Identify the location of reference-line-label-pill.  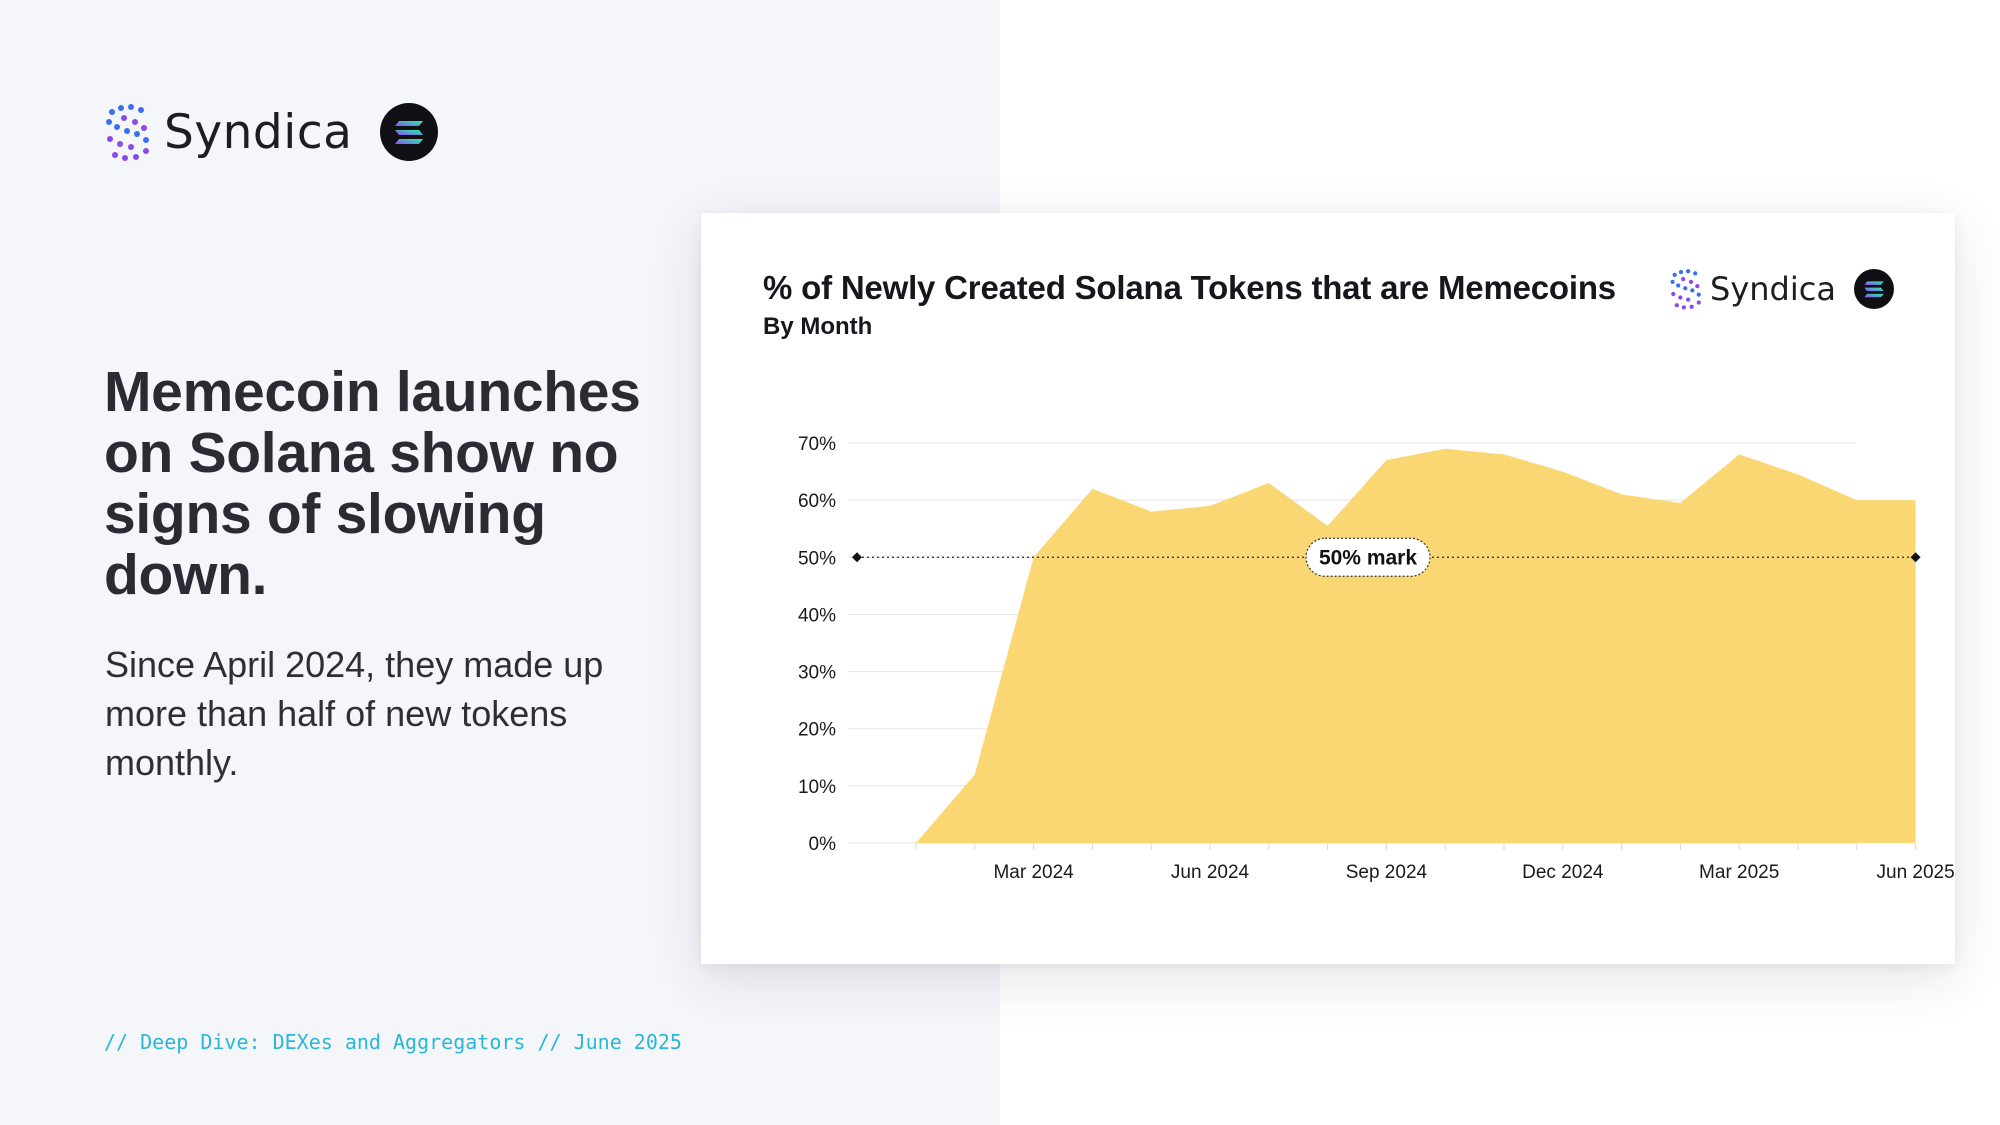
(1368, 557).